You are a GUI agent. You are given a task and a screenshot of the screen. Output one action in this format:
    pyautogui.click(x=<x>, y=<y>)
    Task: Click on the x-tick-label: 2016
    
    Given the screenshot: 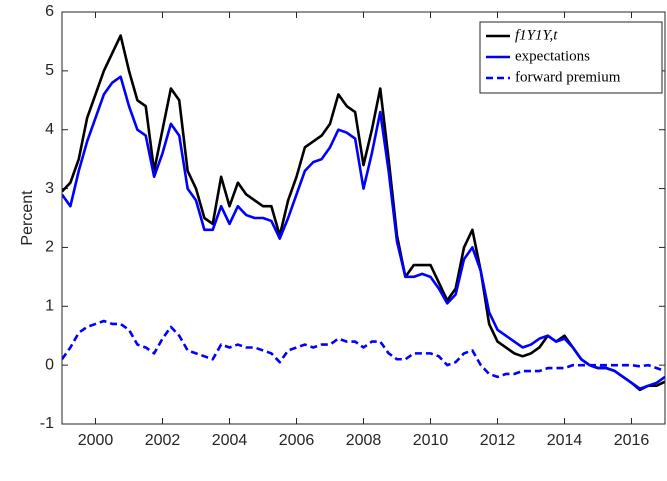 What is the action you would take?
    pyautogui.click(x=632, y=440)
    